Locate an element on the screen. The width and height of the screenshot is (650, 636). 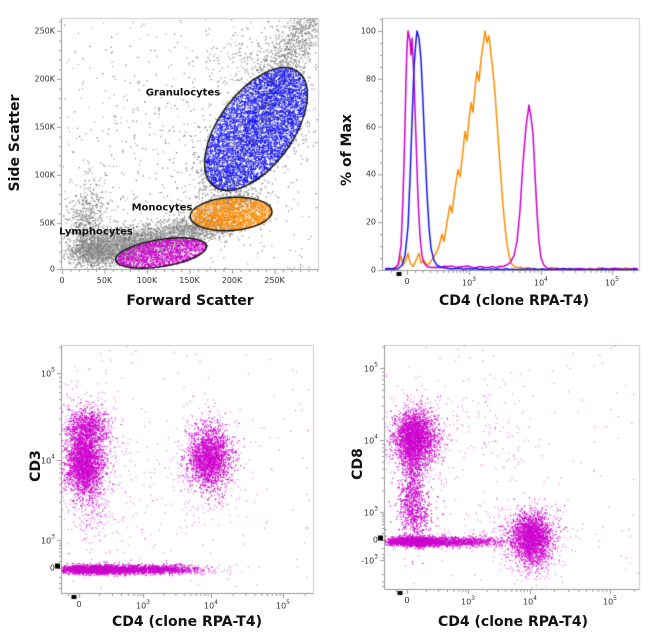
x-tick-label: 100K is located at coordinates (147, 280).